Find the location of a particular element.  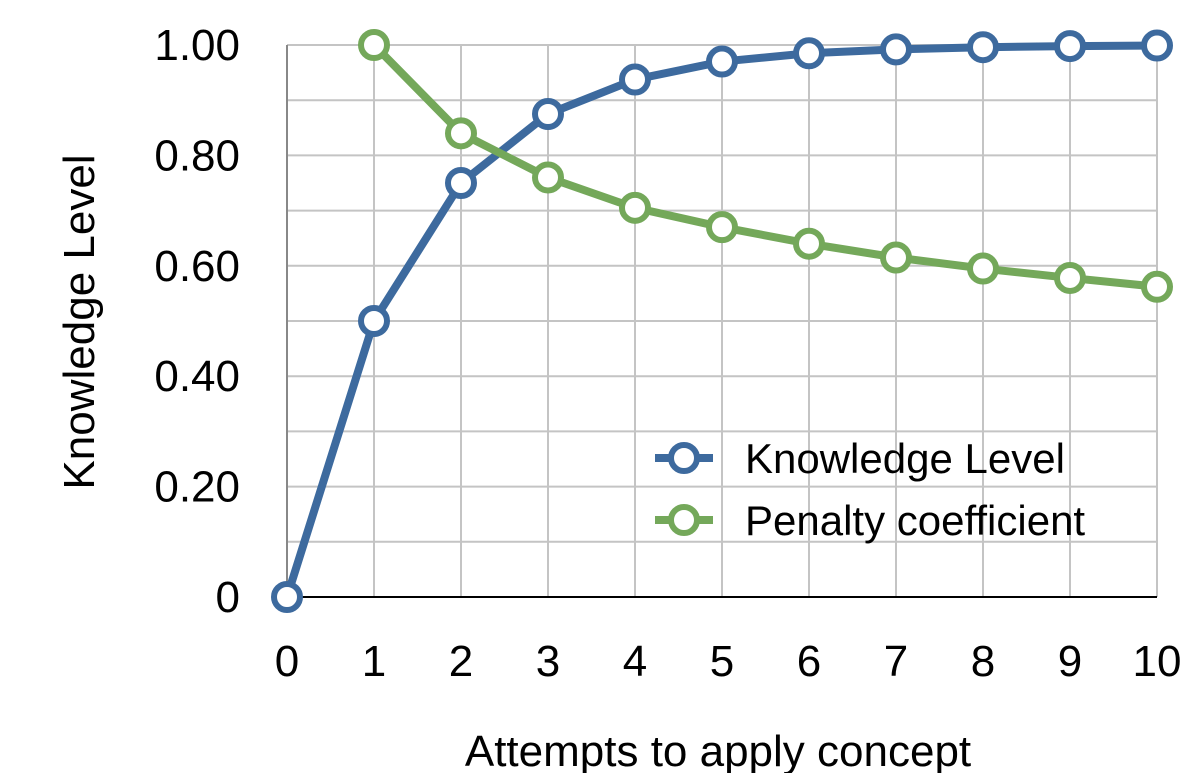

x-tick-label: 3 is located at coordinates (548, 661).